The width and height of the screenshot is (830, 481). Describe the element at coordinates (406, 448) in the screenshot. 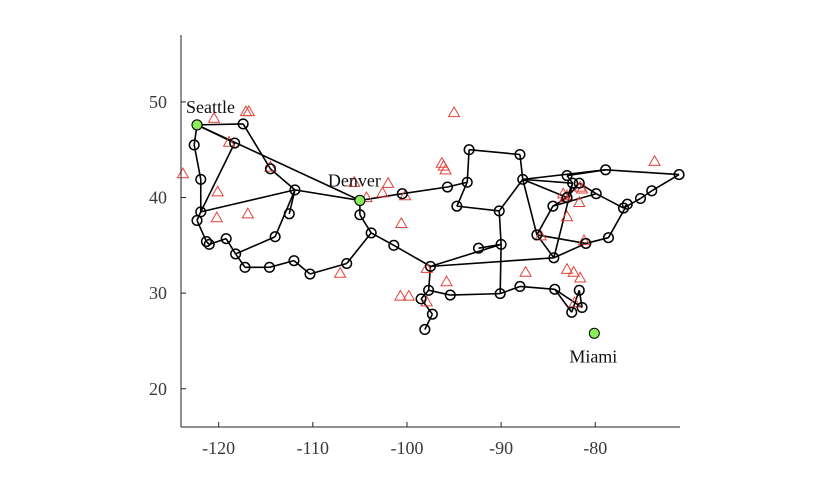

I see `x-tick-label: -100` at that location.